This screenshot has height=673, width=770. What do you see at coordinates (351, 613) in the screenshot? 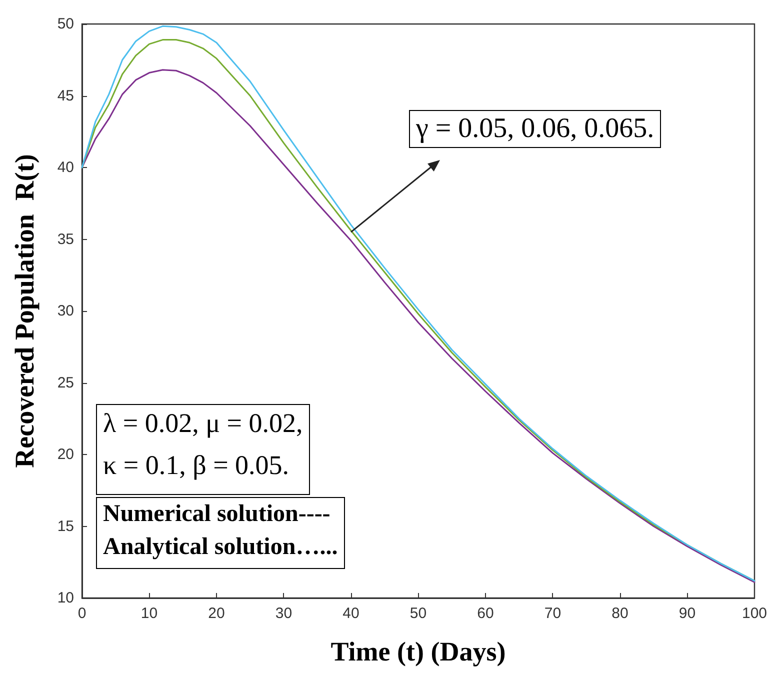
I see `x-tick-label: 40` at bounding box center [351, 613].